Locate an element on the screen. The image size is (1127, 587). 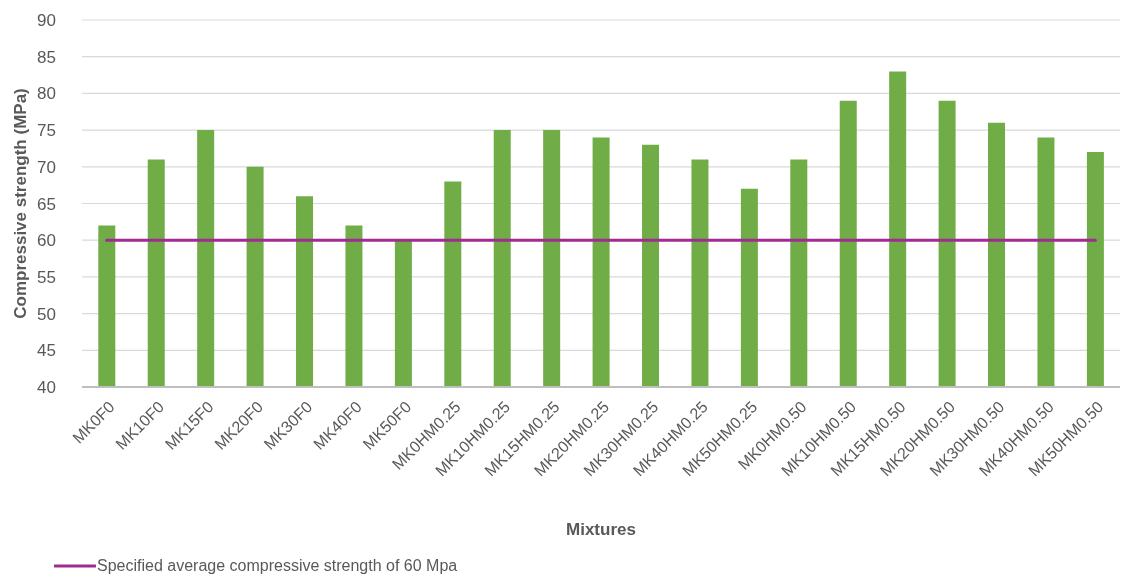
legend-label: Specified average compressive strength of 60 Mpa is located at coordinates (277, 566).